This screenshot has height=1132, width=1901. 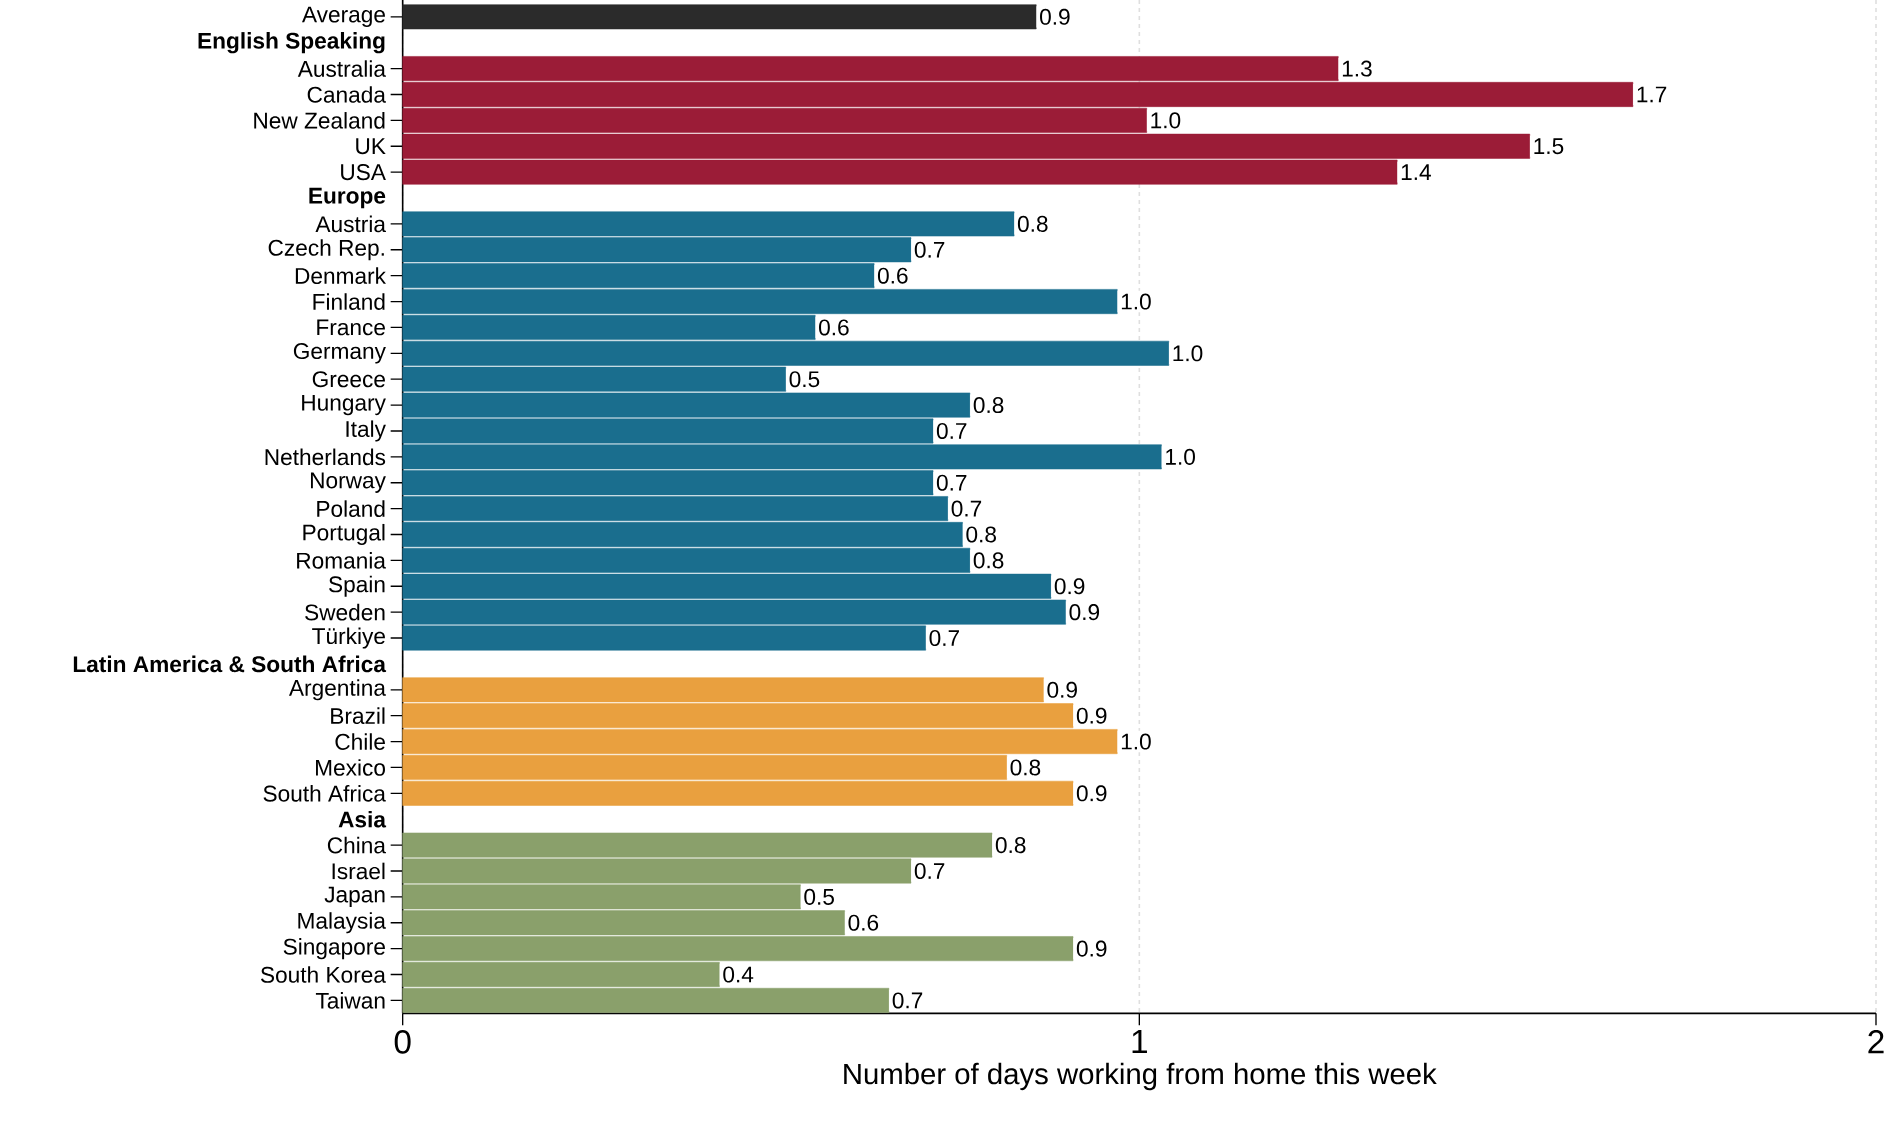 I want to click on y-tick-label: Sweden, so click(x=345, y=612).